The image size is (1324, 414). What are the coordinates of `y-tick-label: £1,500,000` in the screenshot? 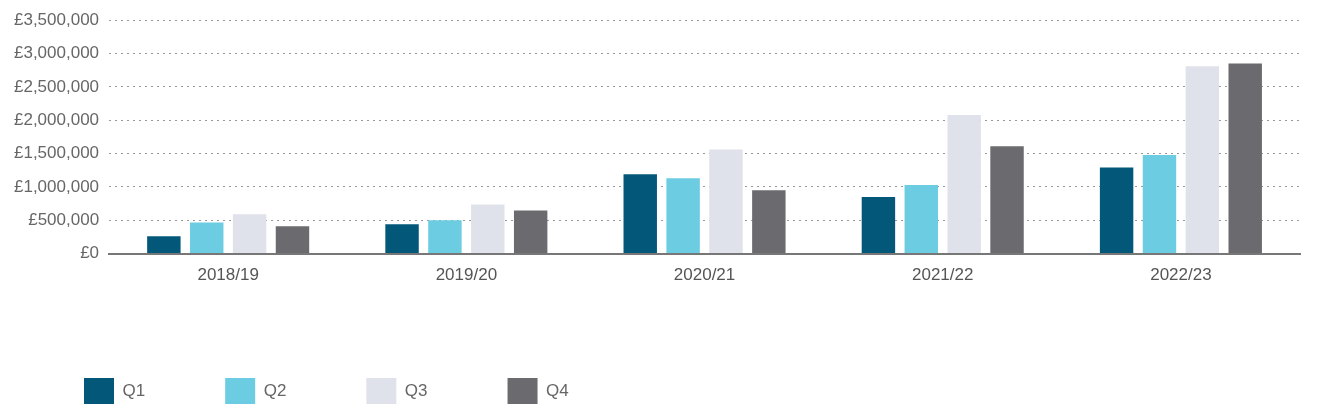 It's located at (56, 153).